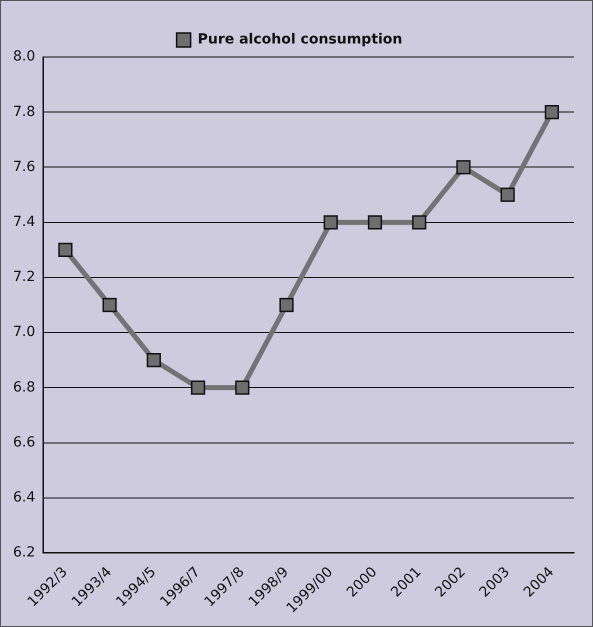  I want to click on y-tick-label: 6.4, so click(24, 498).